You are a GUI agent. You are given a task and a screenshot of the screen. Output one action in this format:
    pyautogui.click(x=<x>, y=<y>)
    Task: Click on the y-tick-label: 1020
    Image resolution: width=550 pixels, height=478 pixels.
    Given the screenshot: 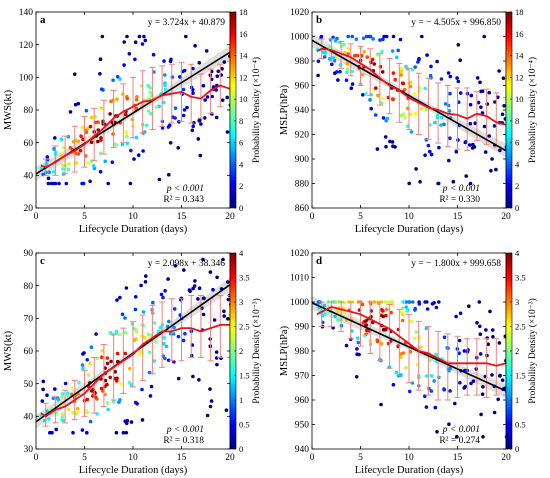 What is the action you would take?
    pyautogui.click(x=299, y=254)
    